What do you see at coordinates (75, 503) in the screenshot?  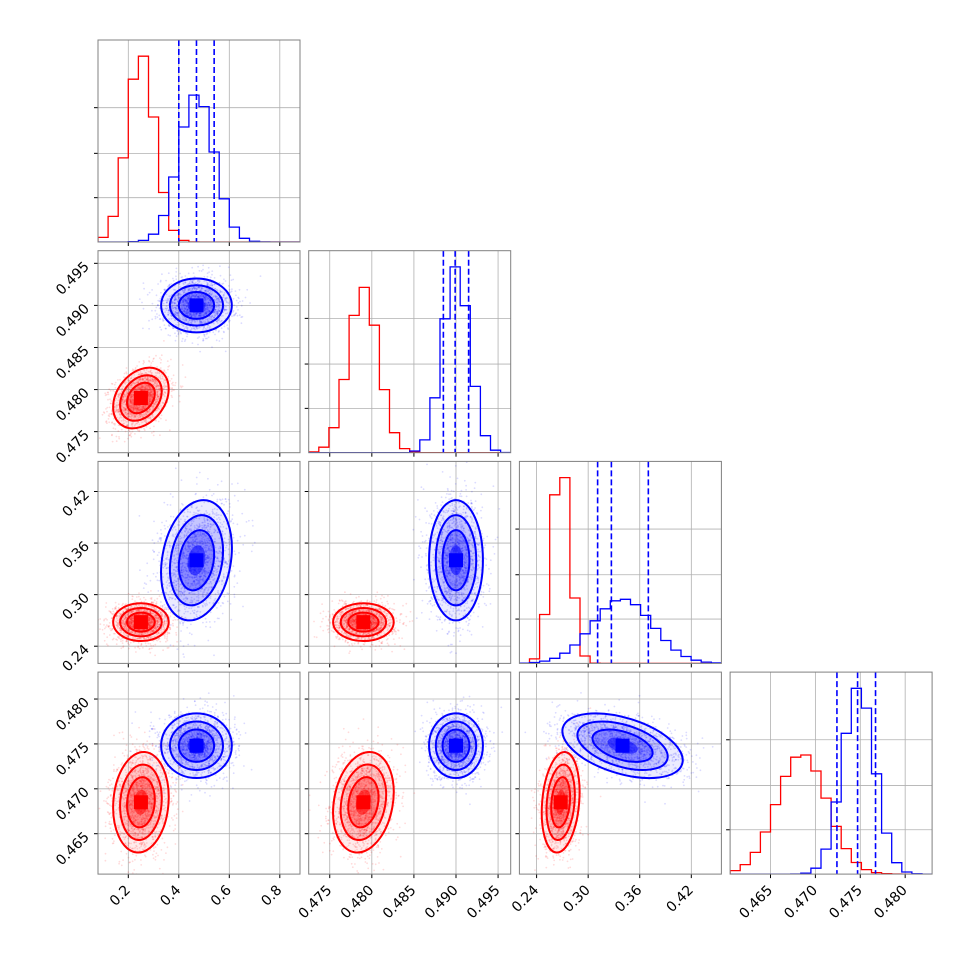 I see `y-tick-label: 0.42` at bounding box center [75, 503].